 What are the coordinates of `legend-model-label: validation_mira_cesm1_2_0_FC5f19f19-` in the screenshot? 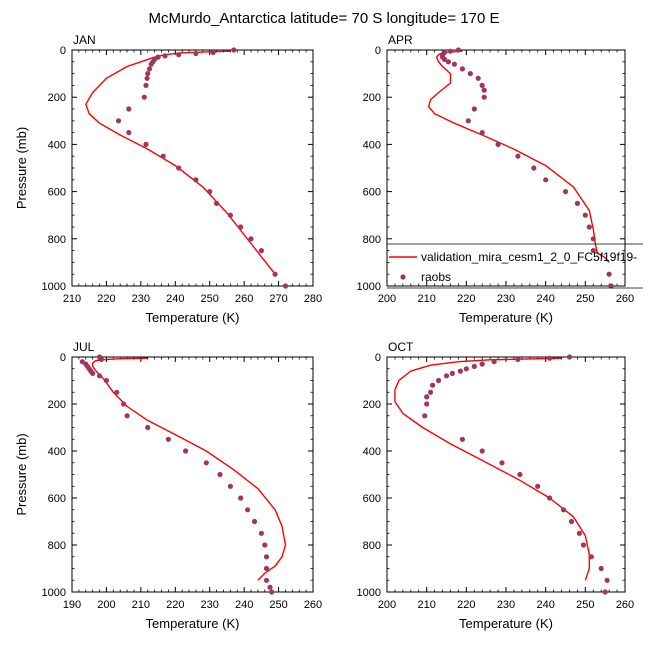 It's located at (529, 257).